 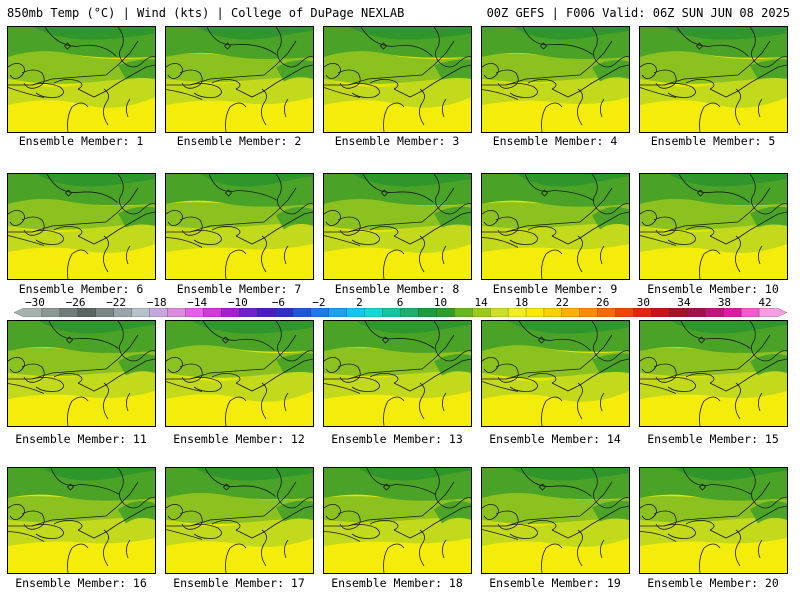 What do you see at coordinates (724, 302) in the screenshot?
I see `colorbar-tick-label: 38` at bounding box center [724, 302].